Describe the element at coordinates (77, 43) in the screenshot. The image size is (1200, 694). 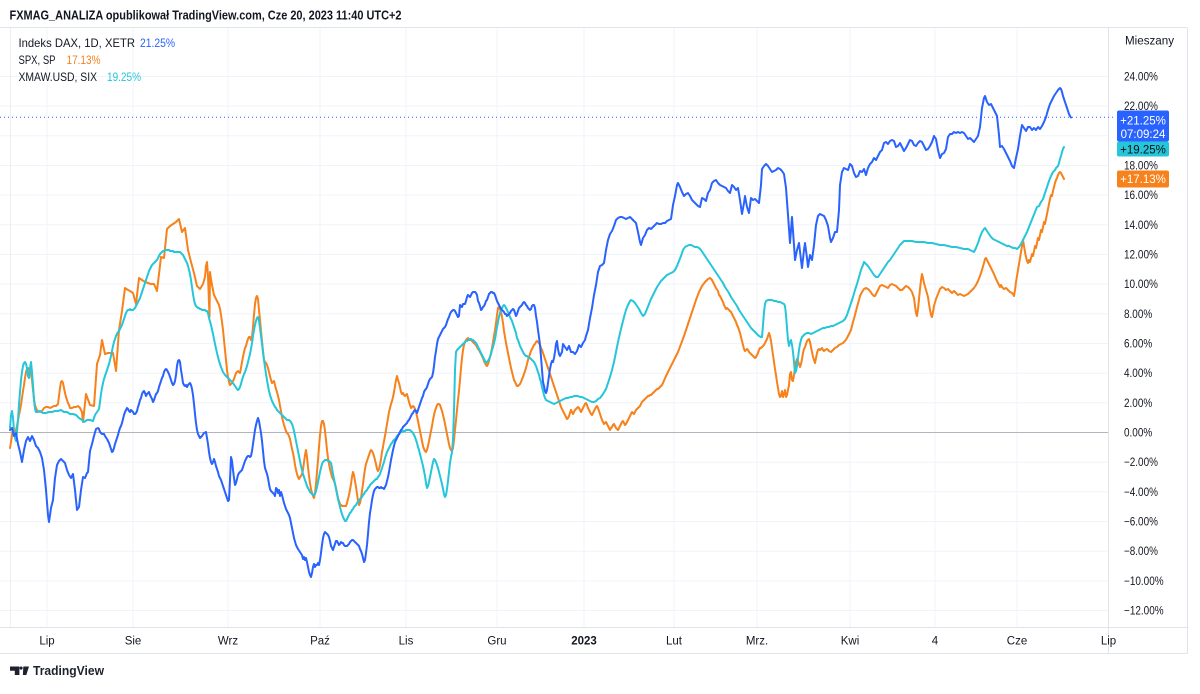
I see `svg-text: Indeks DAX, 1D, XETR` at that location.